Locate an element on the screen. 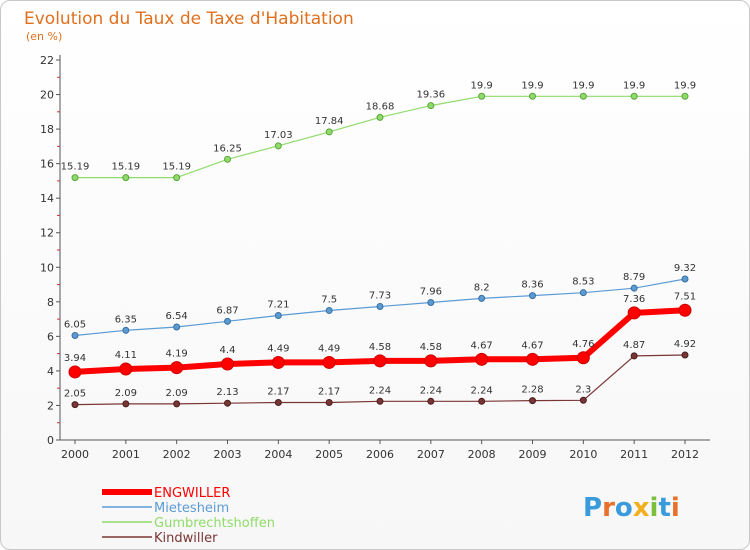  y-tick-label: 0 is located at coordinates (50, 440).